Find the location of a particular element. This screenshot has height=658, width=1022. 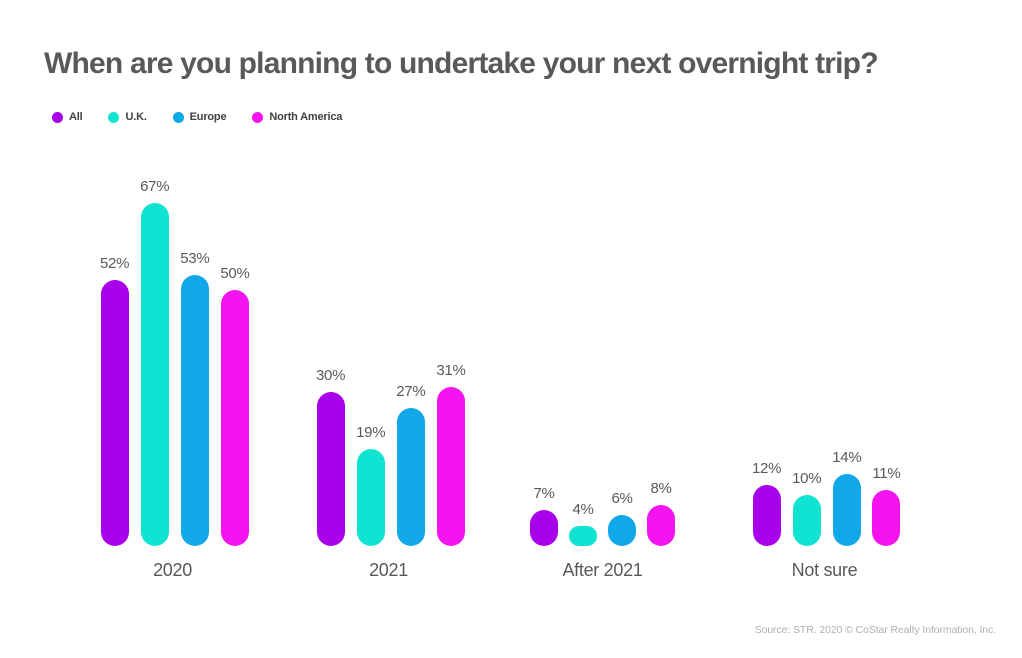

bar-column: 14% is located at coordinates (847, 497).